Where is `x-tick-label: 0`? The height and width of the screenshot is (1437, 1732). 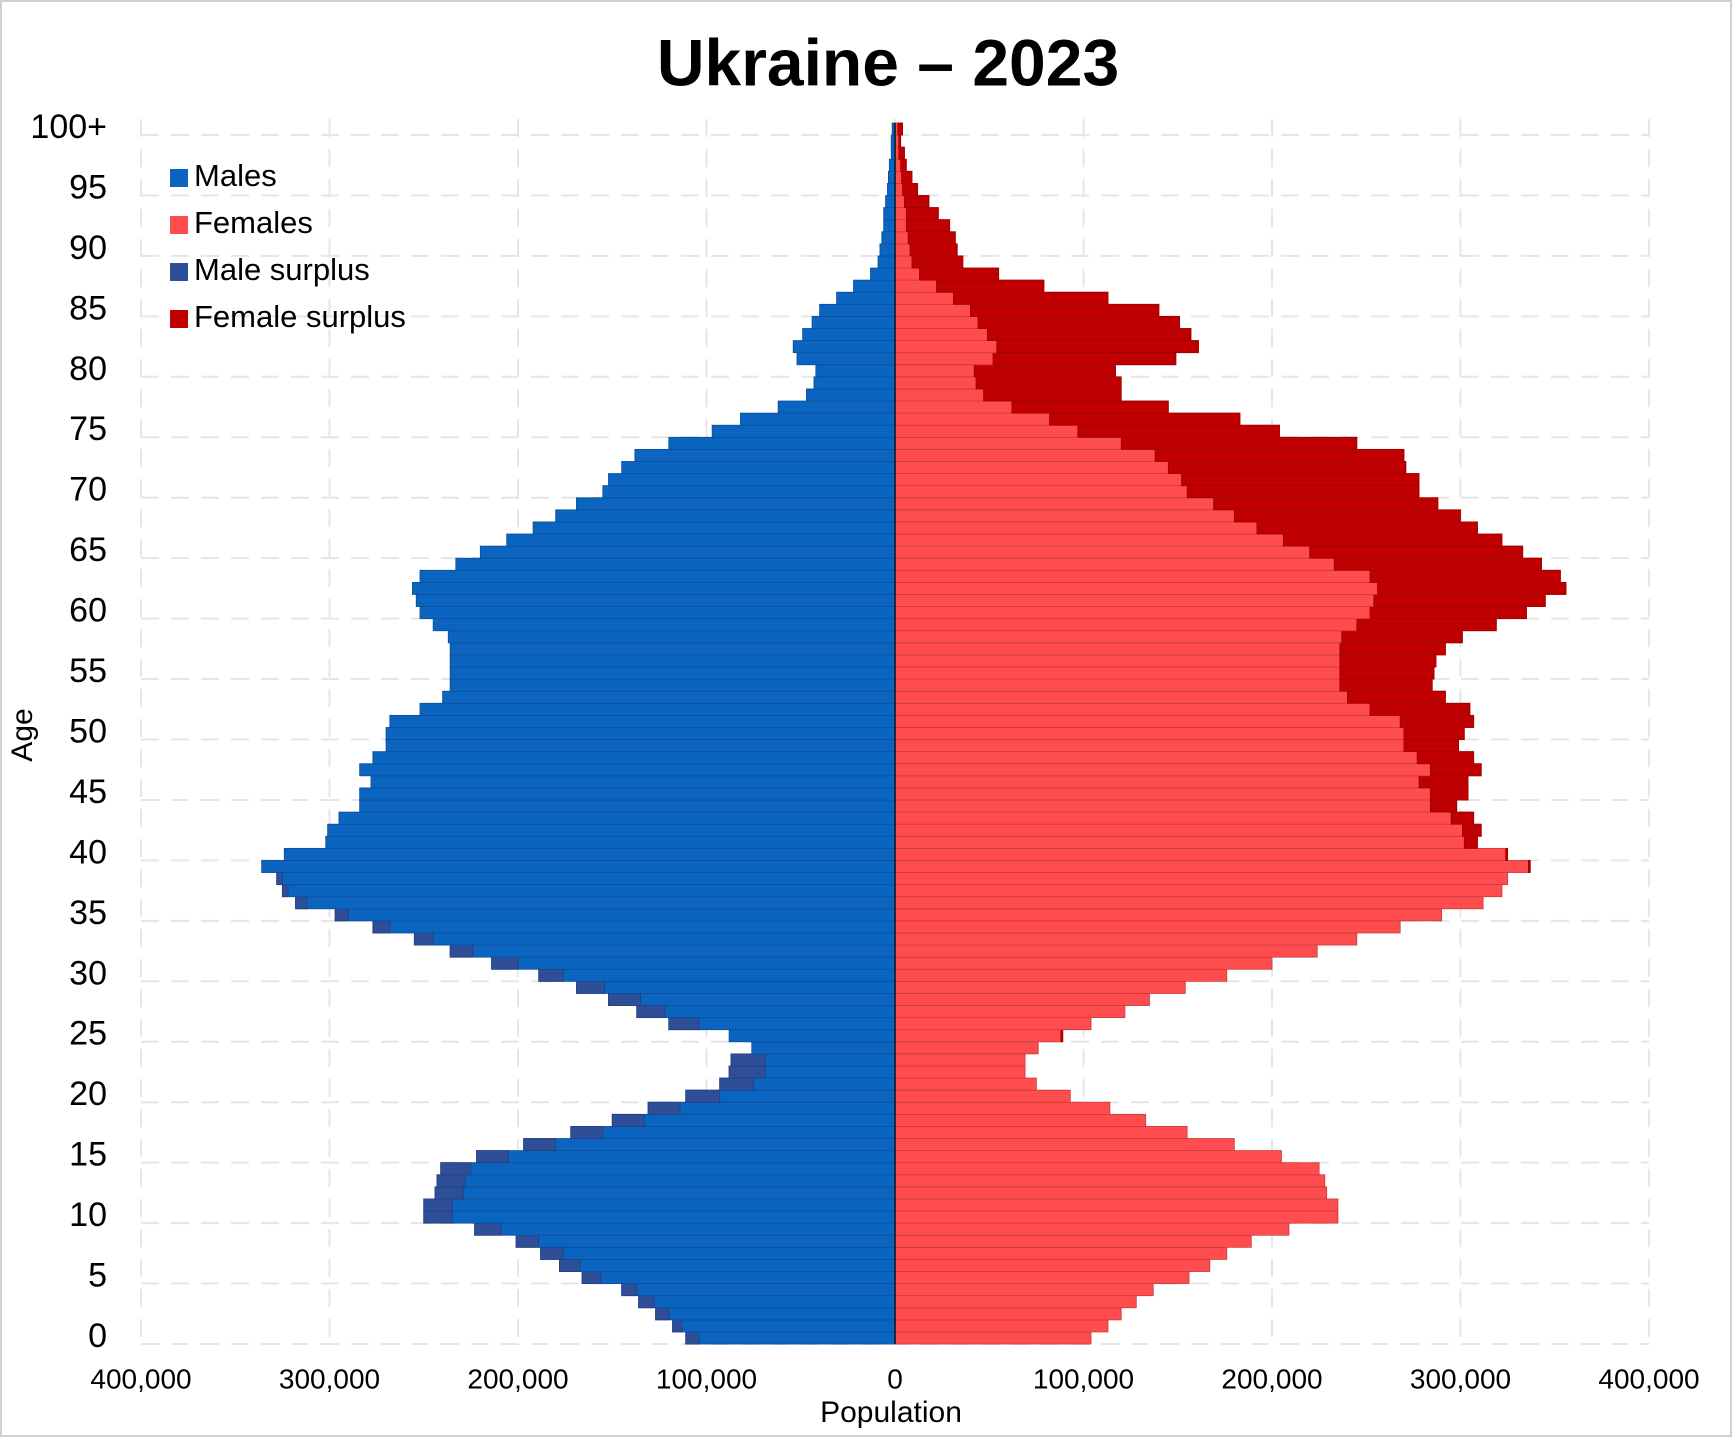
x-tick-label: 0 is located at coordinates (895, 1378).